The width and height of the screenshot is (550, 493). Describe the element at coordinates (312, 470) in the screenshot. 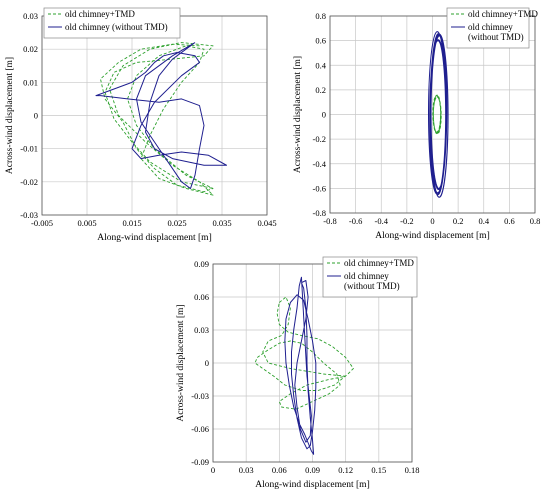

I see `x-tick-label: 0.09` at that location.